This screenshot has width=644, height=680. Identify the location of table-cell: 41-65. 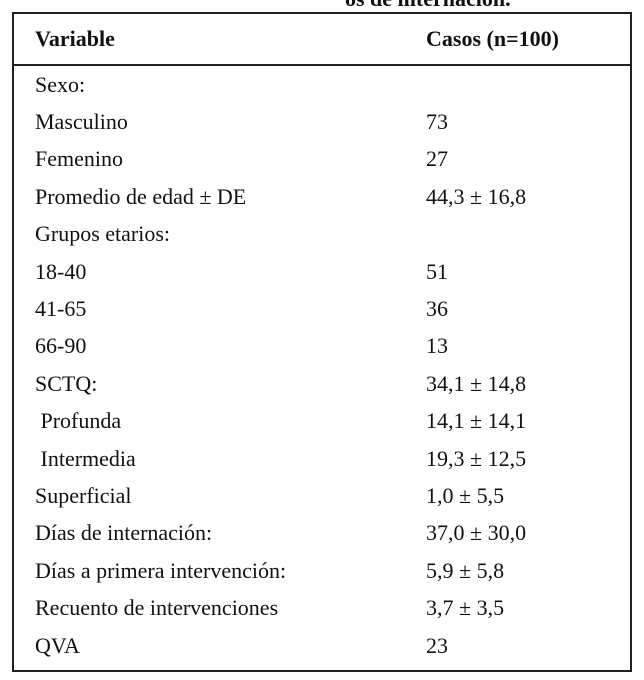
(61, 309).